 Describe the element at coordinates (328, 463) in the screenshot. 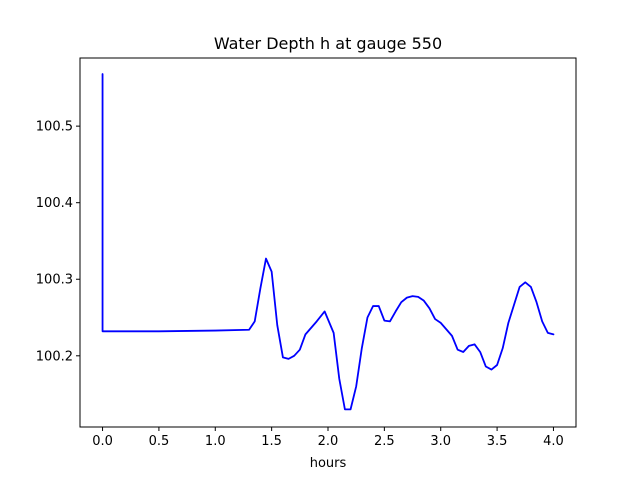

I see `x-axis-label: hours` at that location.